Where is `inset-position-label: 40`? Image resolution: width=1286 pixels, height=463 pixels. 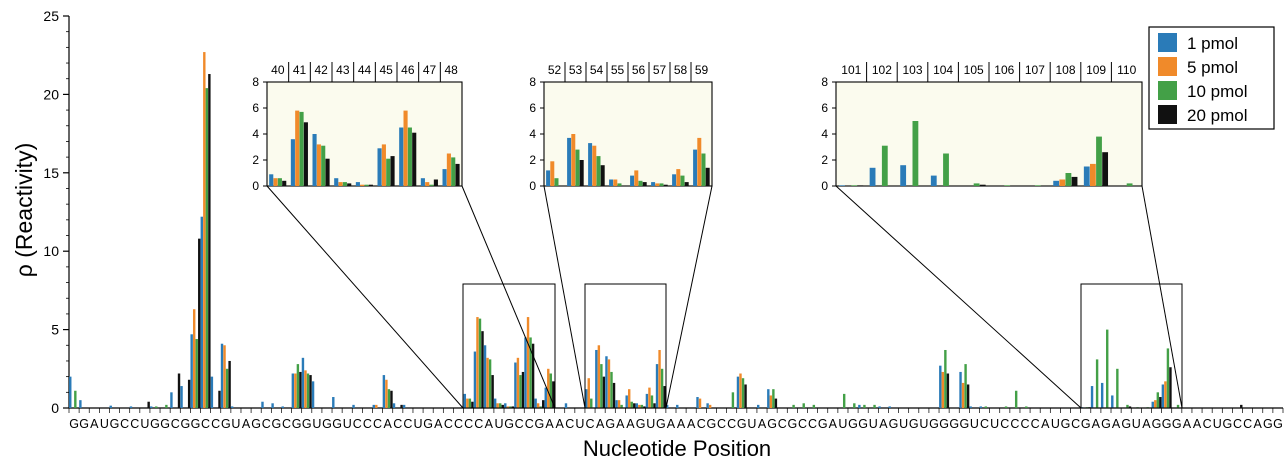 inset-position-label: 40 is located at coordinates (278, 70).